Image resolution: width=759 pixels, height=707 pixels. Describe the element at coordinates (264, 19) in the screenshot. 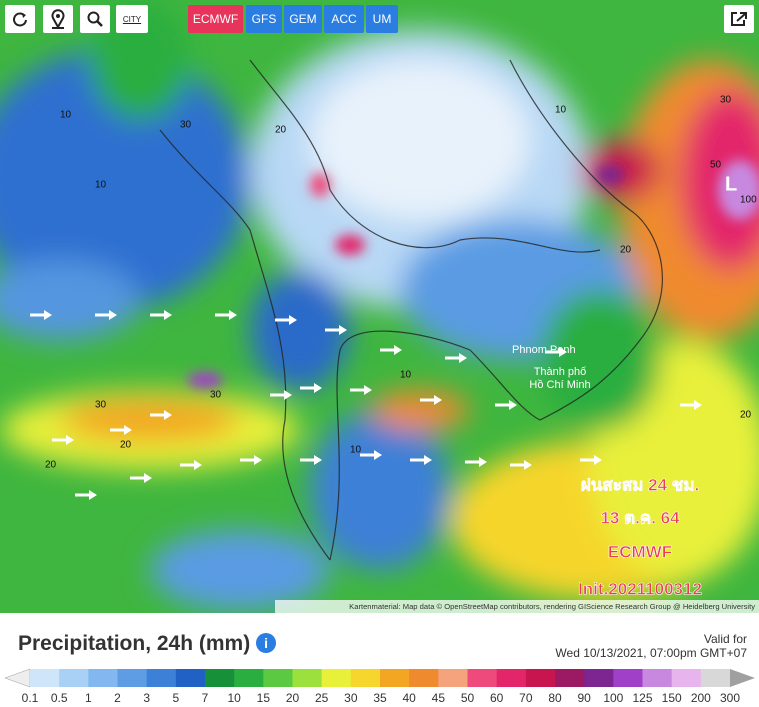

I see `model-button: GFS` at that location.